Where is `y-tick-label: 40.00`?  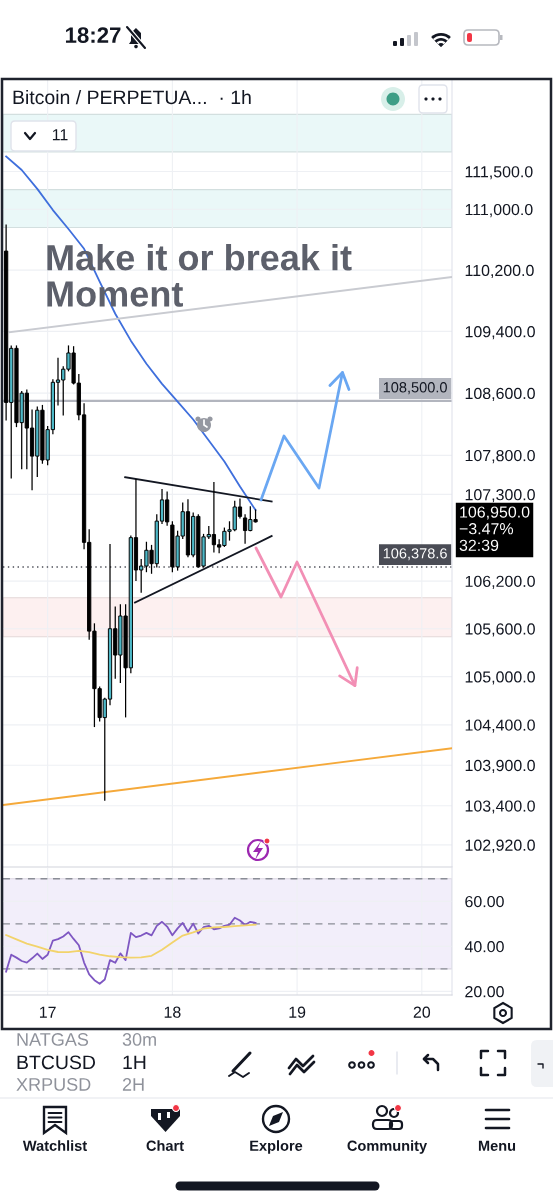
y-tick-label: 40.00 is located at coordinates (484, 947).